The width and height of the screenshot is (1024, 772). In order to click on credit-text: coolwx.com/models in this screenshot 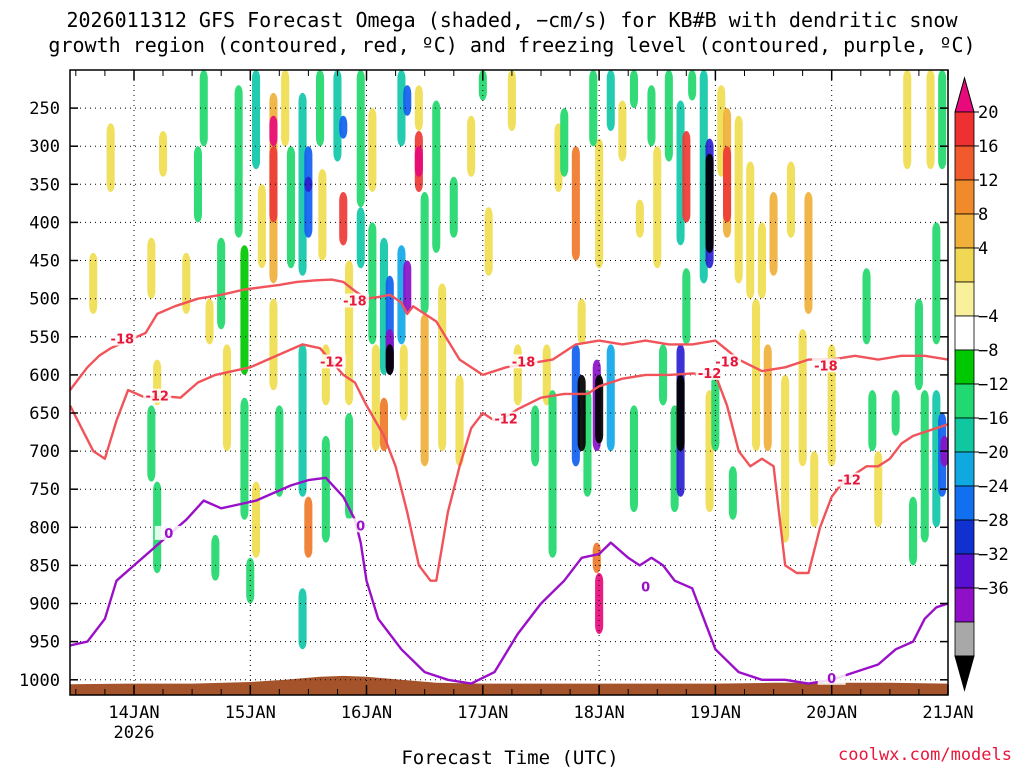, I will do `click(925, 755)`.